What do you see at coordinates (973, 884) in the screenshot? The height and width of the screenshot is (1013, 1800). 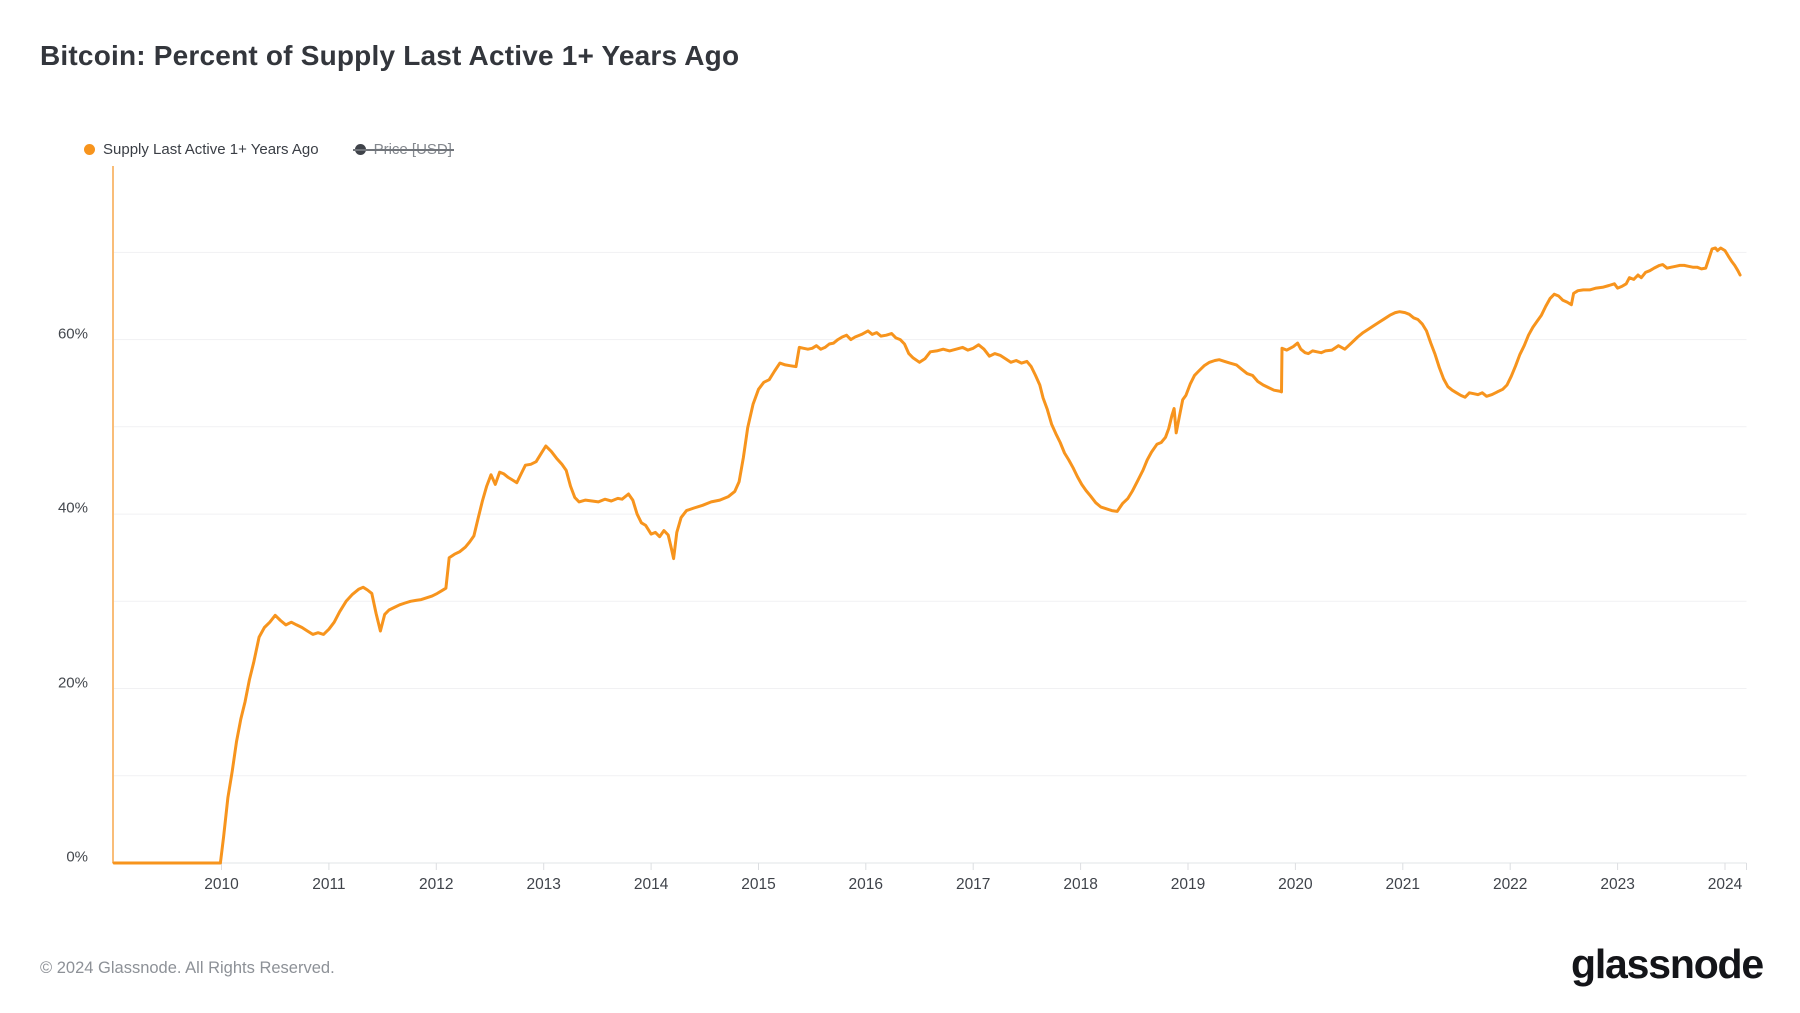 I see `x-axis-label: 2017` at bounding box center [973, 884].